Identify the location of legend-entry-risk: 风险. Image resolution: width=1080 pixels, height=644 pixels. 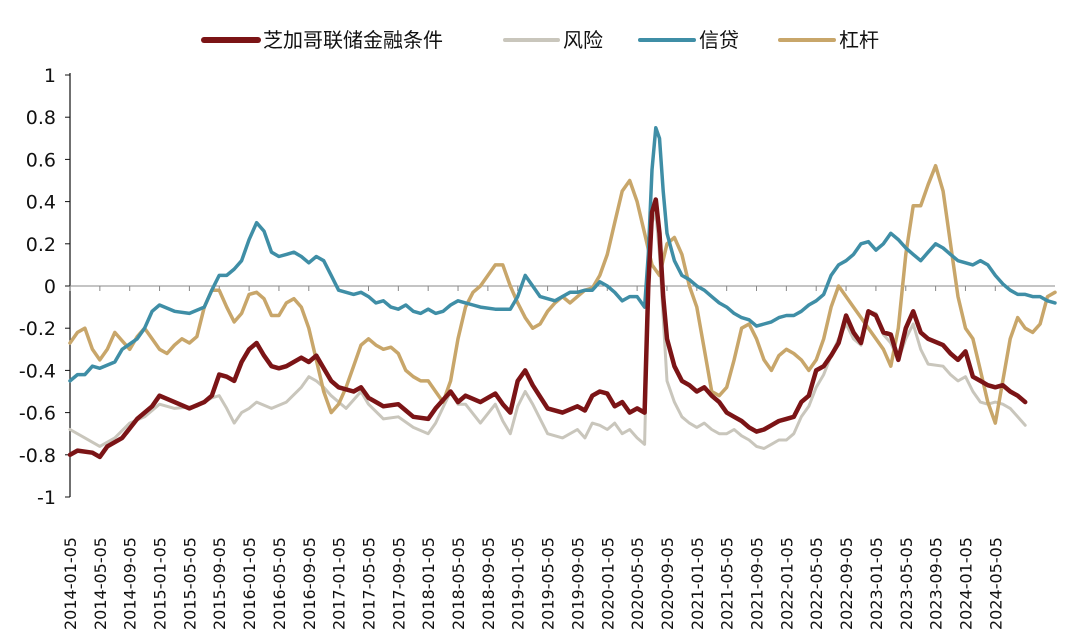
(553, 40).